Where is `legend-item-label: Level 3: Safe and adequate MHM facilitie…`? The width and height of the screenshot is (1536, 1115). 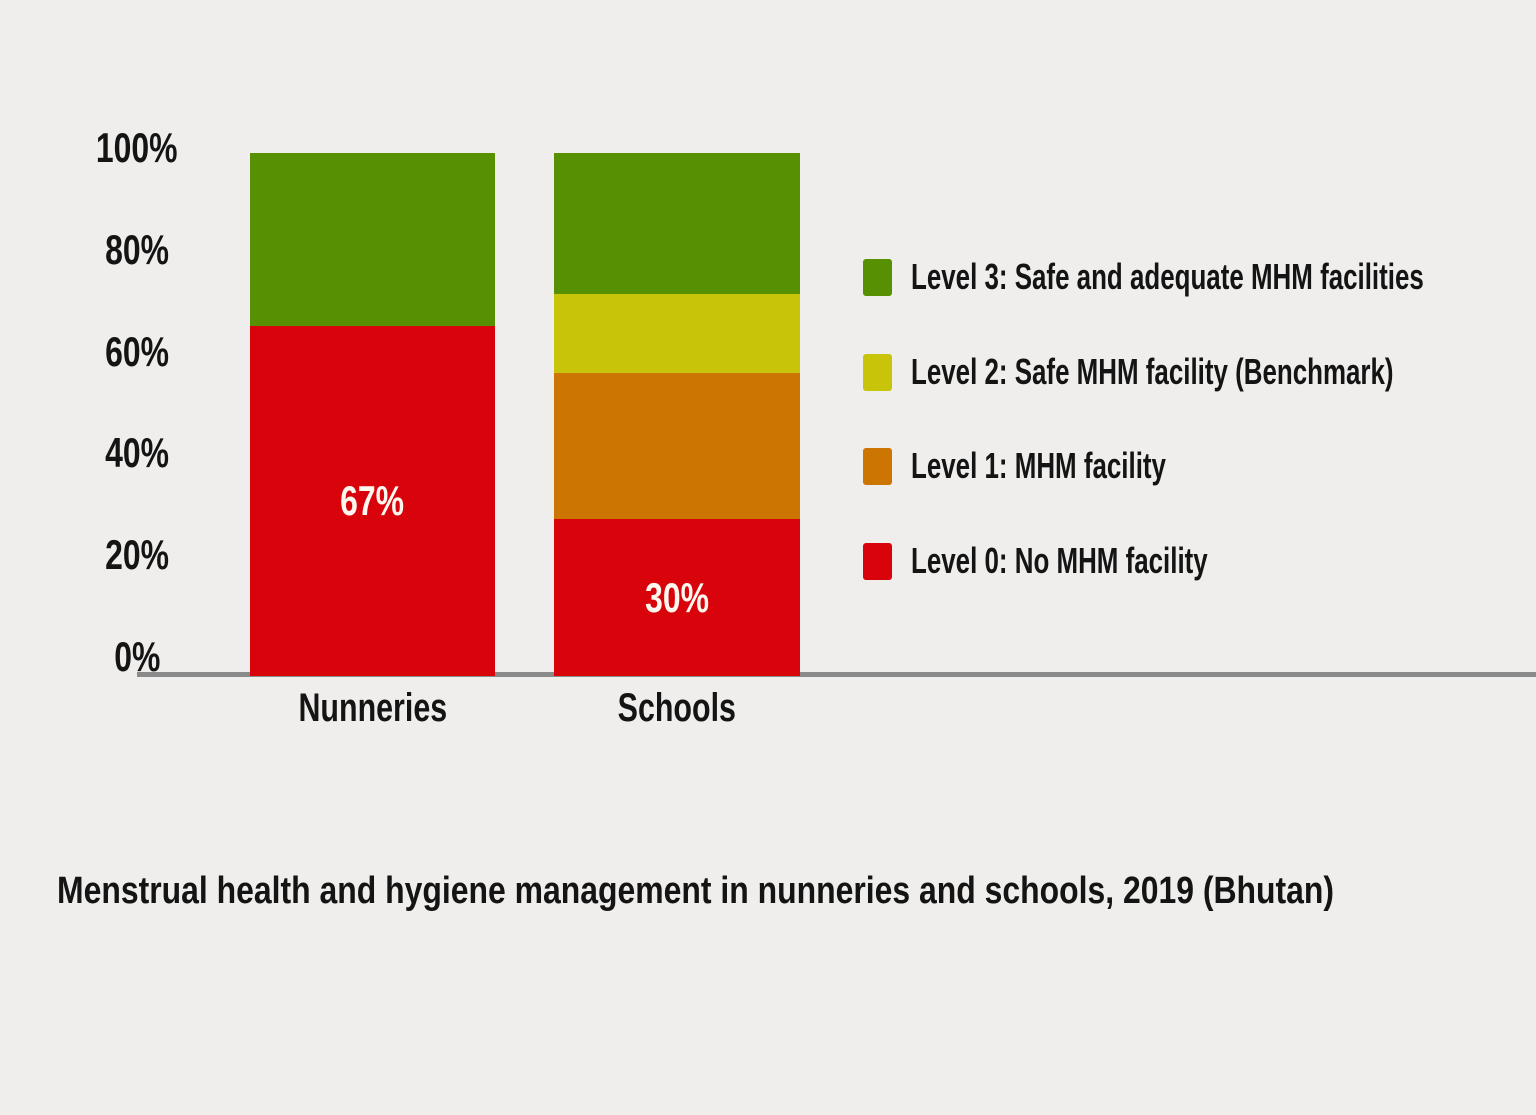 legend-item-label: Level 3: Safe and adequate MHM facilitie… is located at coordinates (1223, 277).